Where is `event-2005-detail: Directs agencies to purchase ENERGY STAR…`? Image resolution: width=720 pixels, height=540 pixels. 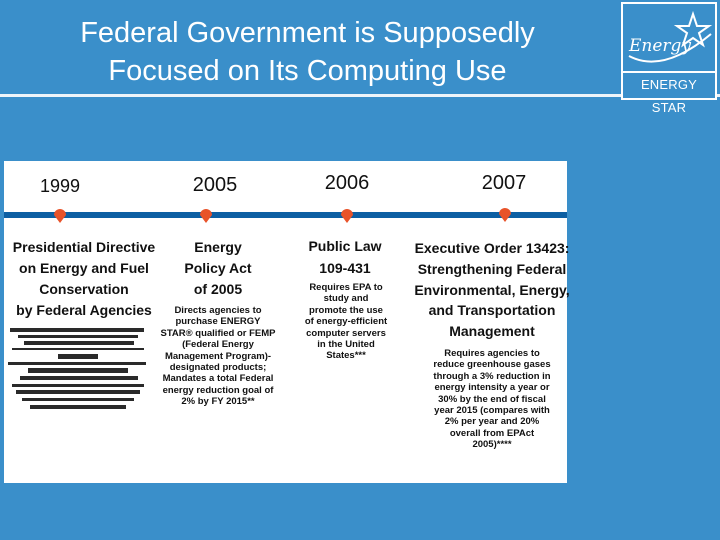 event-2005-detail: Directs agencies to purchase ENERGY STAR… is located at coordinates (218, 356).